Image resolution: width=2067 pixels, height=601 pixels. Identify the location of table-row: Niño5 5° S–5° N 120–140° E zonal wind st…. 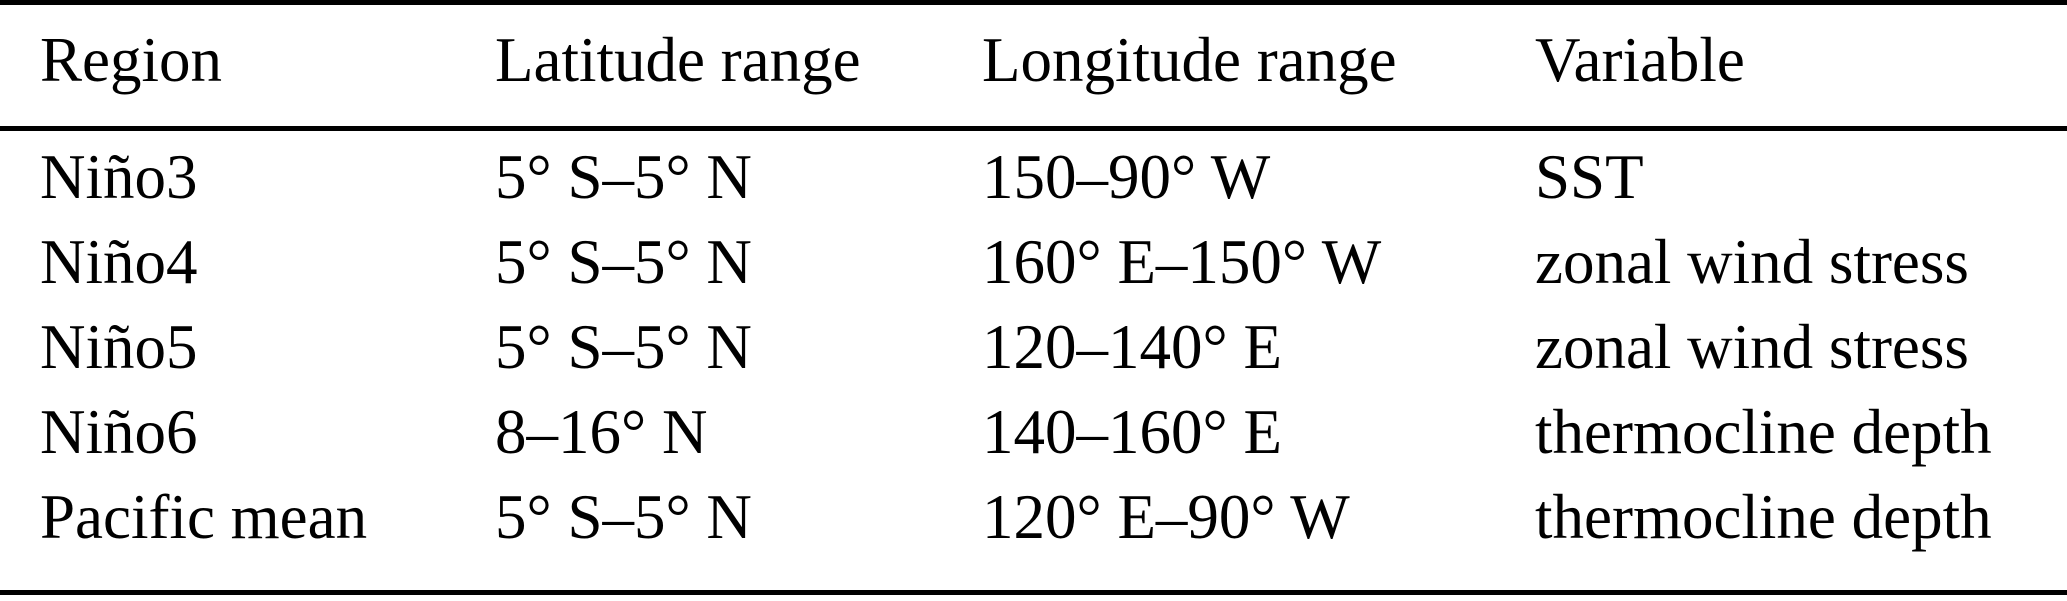
(1033, 347).